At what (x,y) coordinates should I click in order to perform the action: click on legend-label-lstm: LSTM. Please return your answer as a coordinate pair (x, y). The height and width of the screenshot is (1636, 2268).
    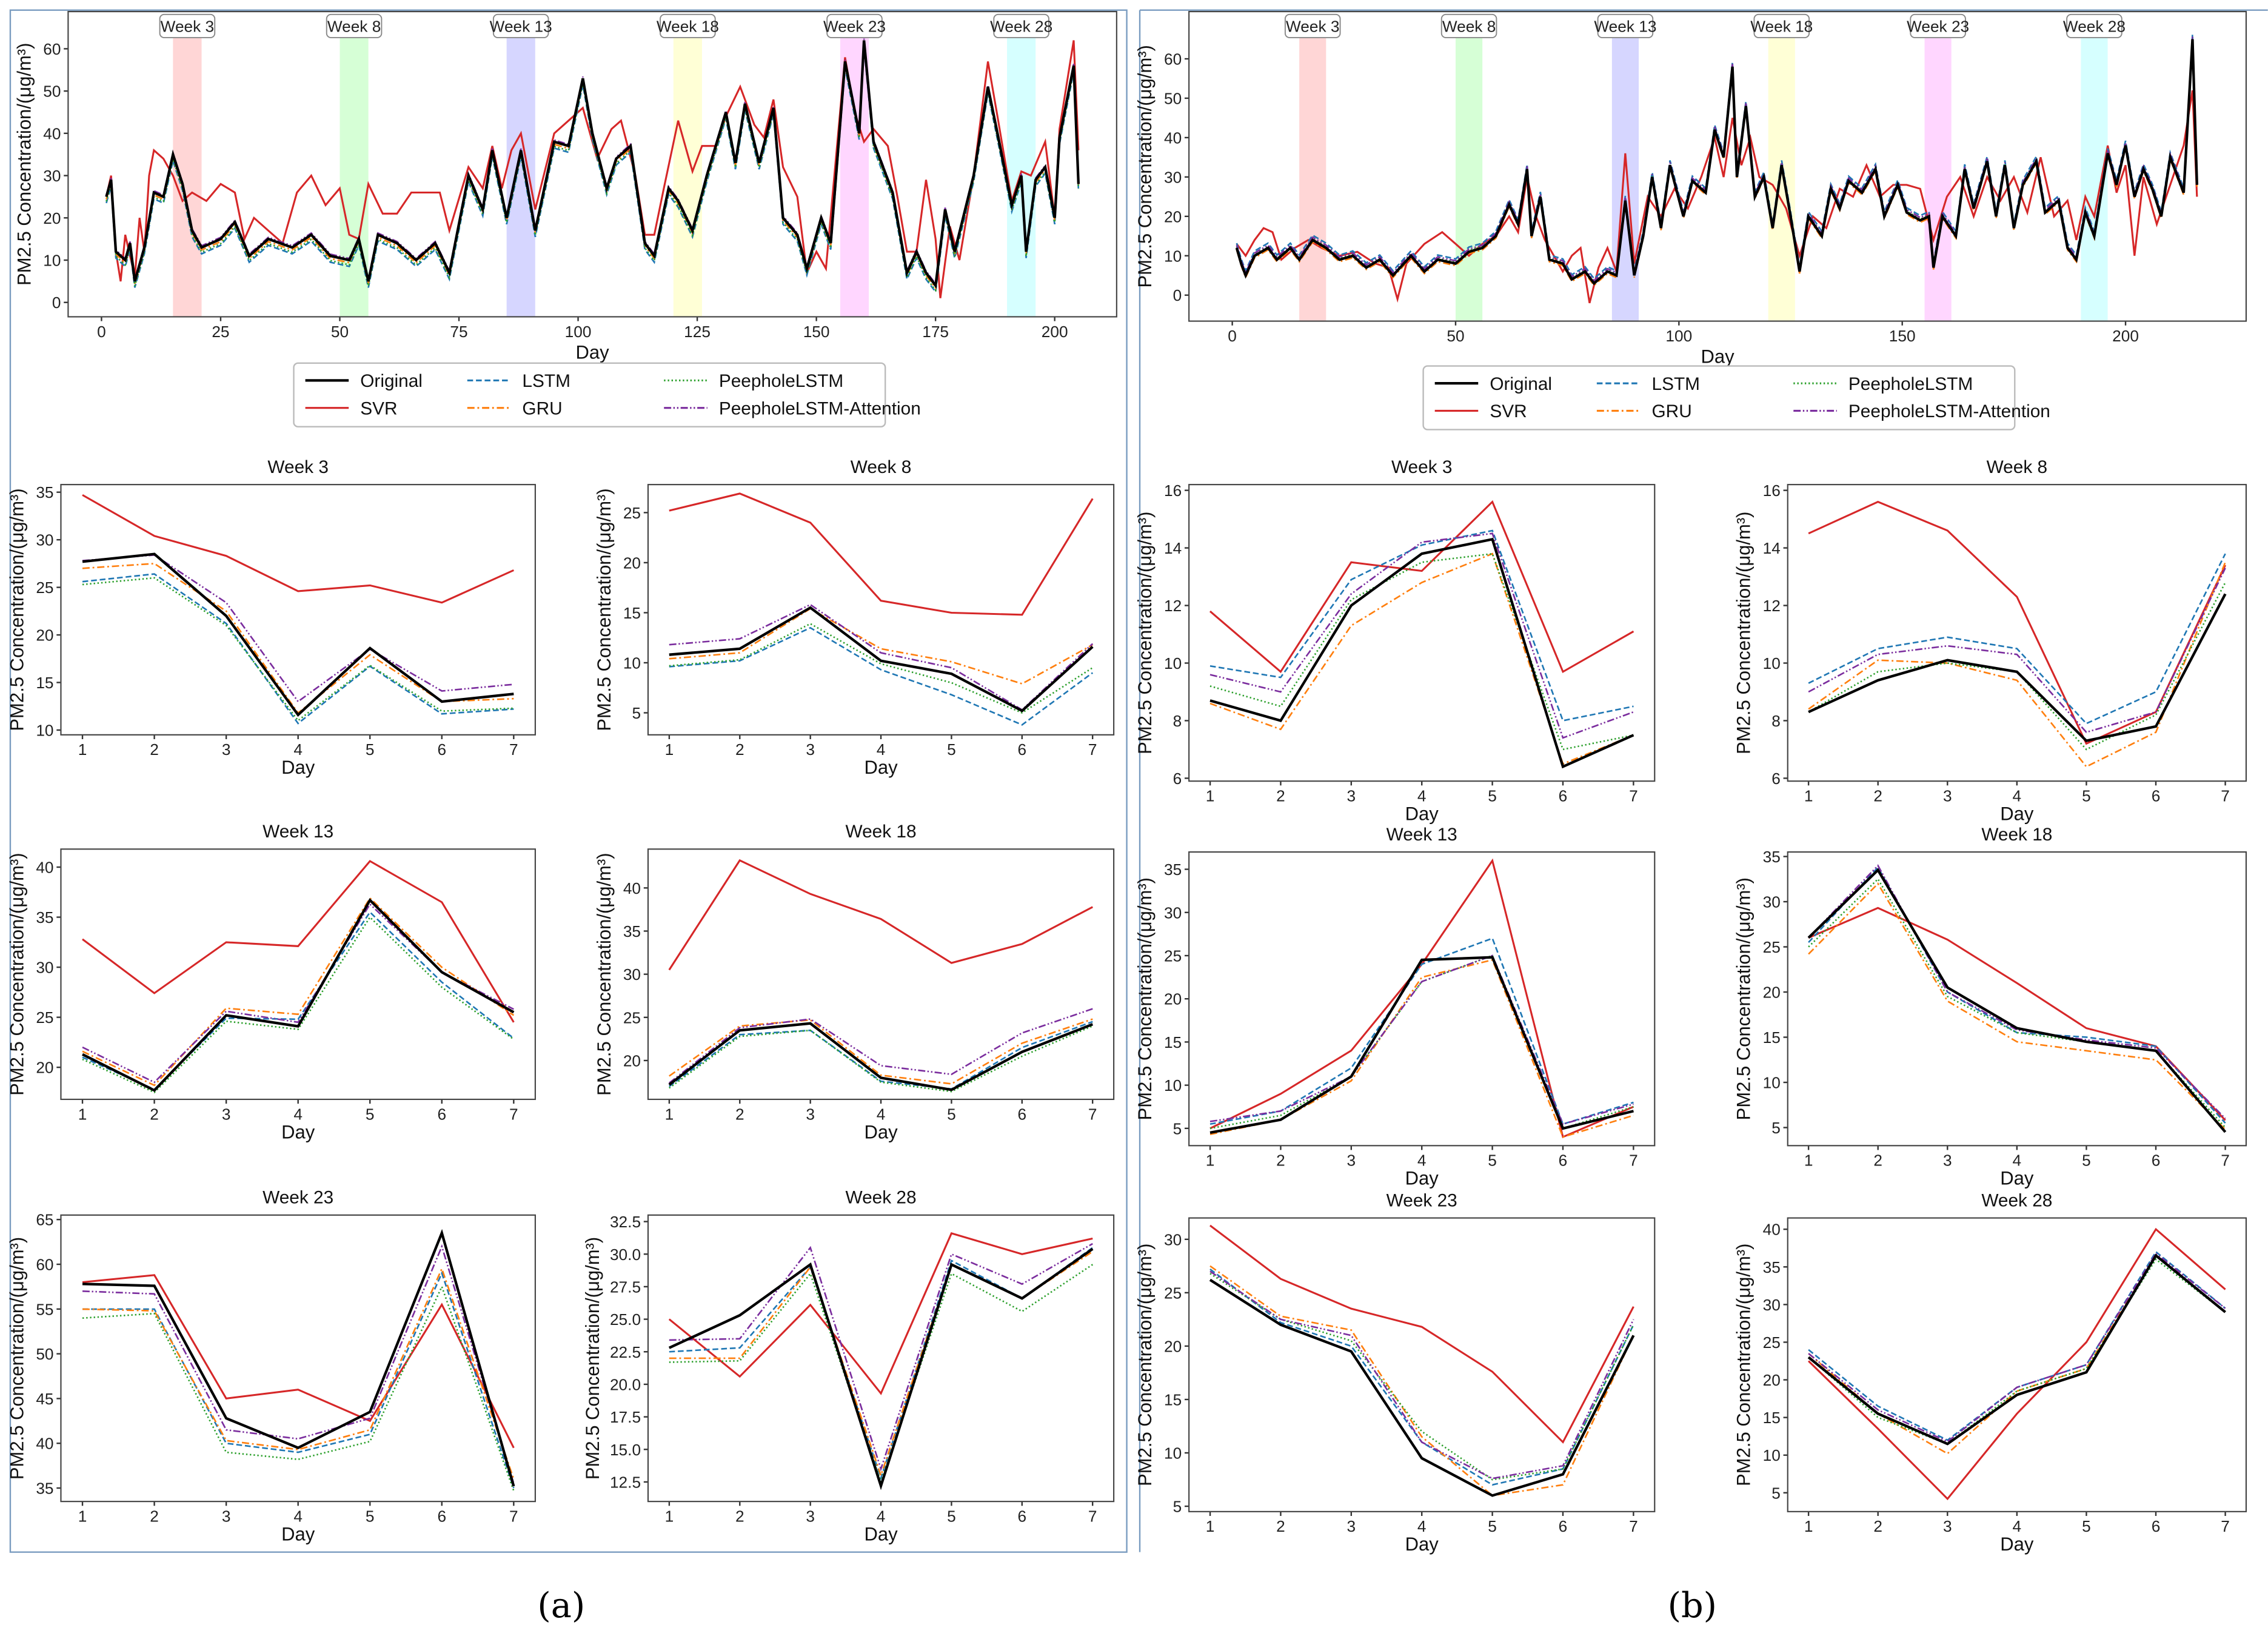
    Looking at the image, I should click on (546, 381).